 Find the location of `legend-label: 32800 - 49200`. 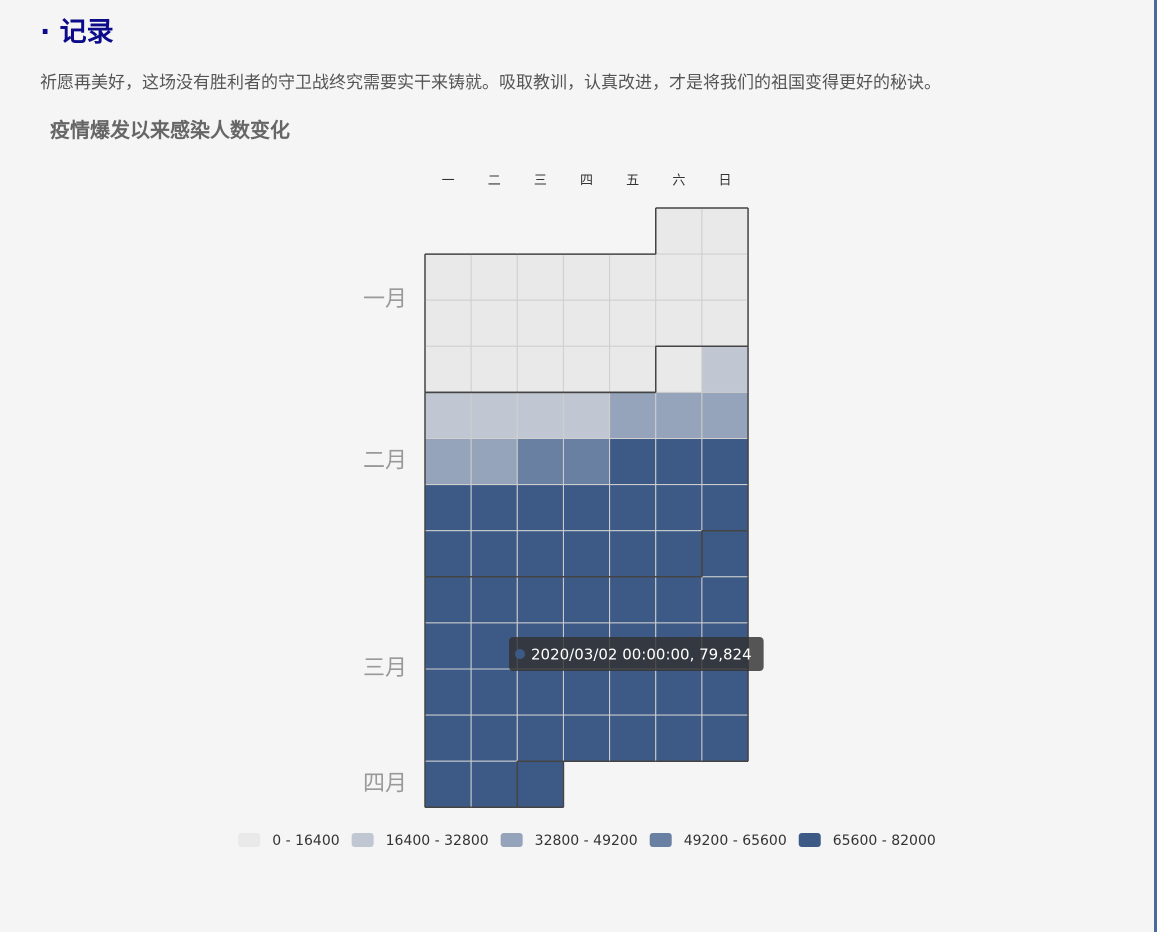

legend-label: 32800 - 49200 is located at coordinates (586, 841).